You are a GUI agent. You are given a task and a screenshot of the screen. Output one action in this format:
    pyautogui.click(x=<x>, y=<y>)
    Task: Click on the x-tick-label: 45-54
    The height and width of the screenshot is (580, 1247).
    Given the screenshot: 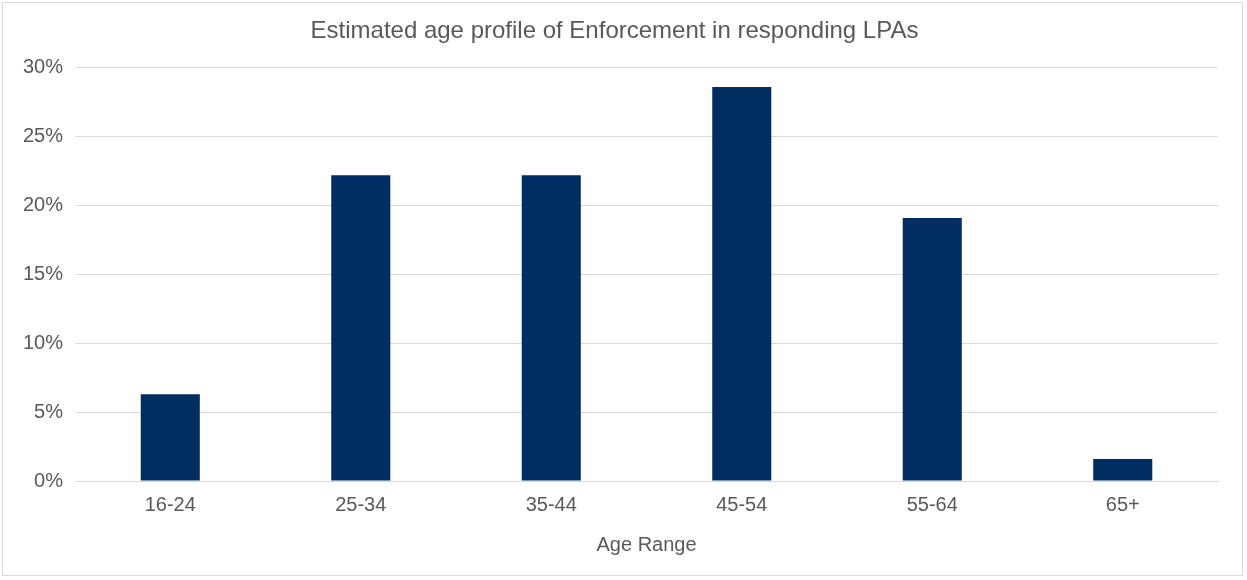 What is the action you would take?
    pyautogui.click(x=742, y=503)
    